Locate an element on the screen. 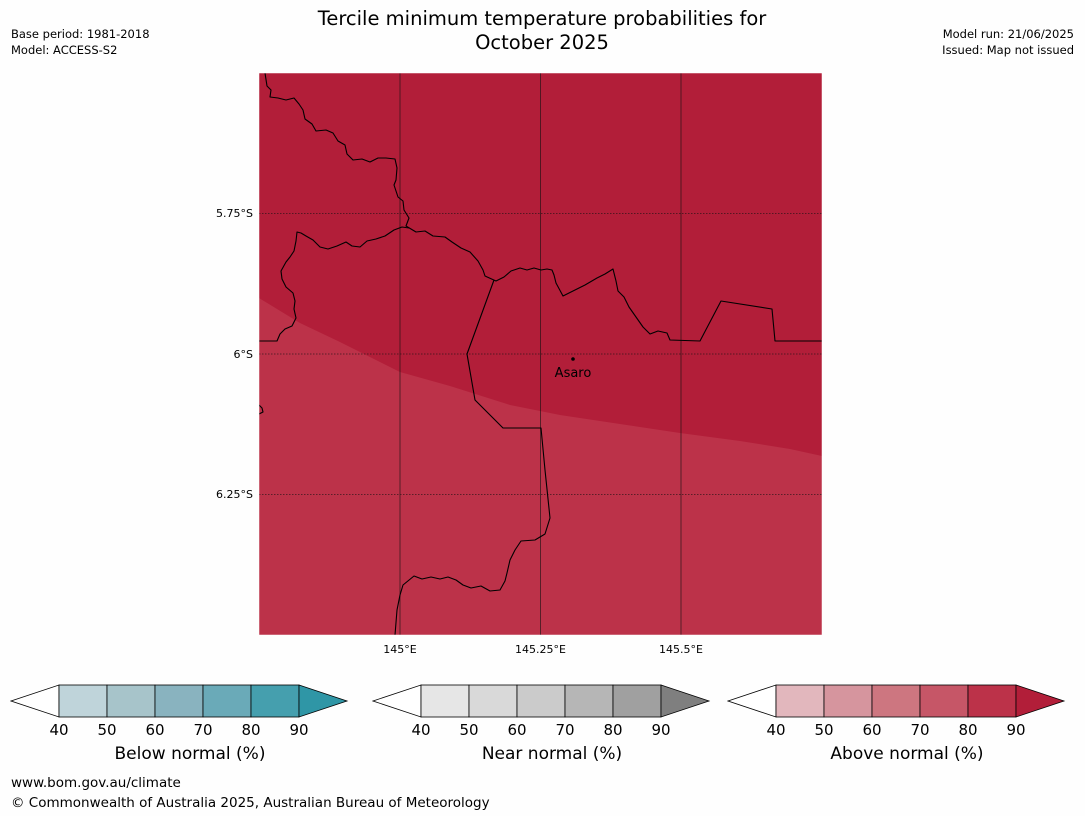 The height and width of the screenshot is (816, 1085). colorbar-near-normal-label: Near normal (%) is located at coordinates (552, 754).